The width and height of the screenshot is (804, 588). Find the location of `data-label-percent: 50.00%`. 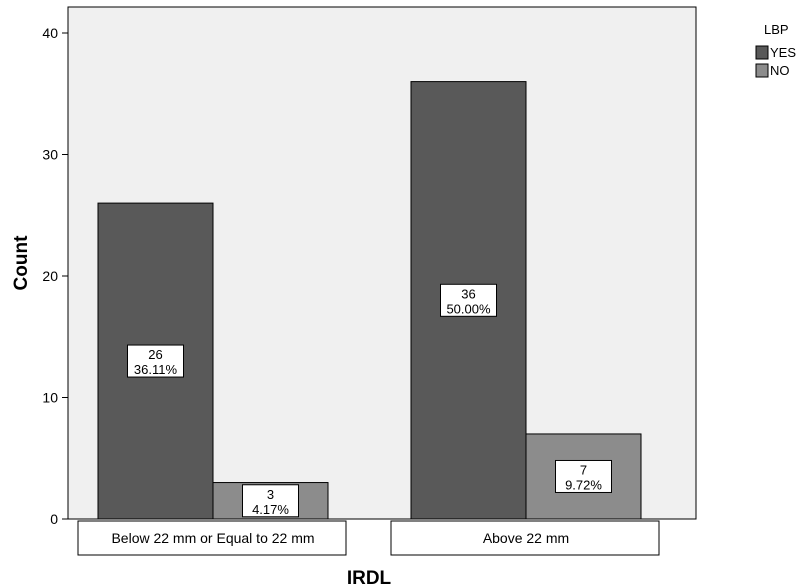

data-label-percent: 50.00% is located at coordinates (468, 308).